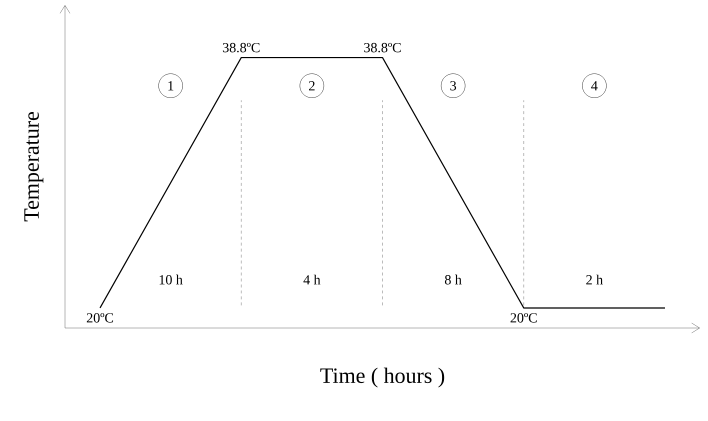 Image resolution: width=708 pixels, height=421 pixels. I want to click on annotation: 3, so click(453, 85).